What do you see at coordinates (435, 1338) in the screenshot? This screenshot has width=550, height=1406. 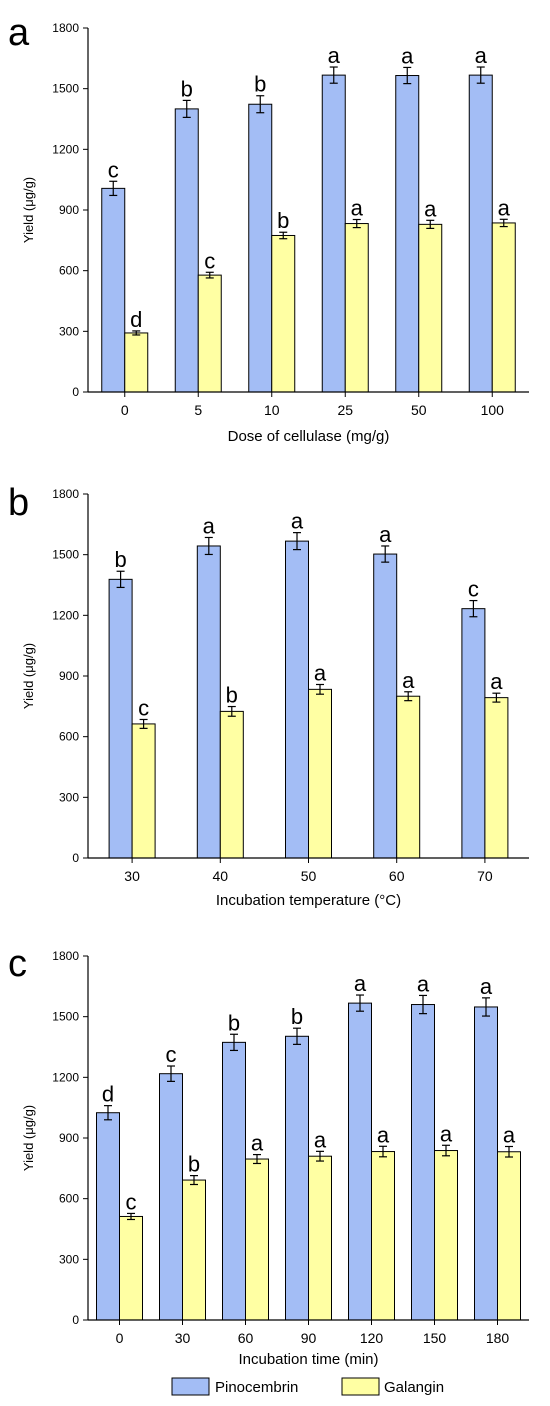 I see `x-tick-label: 150` at bounding box center [435, 1338].